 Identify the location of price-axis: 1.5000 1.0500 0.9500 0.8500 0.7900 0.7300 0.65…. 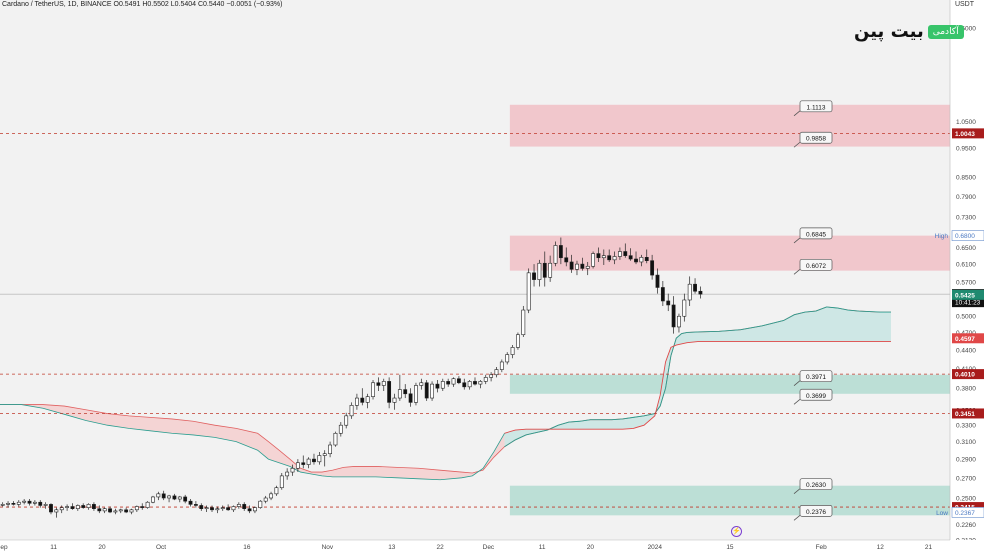
(959, 277).